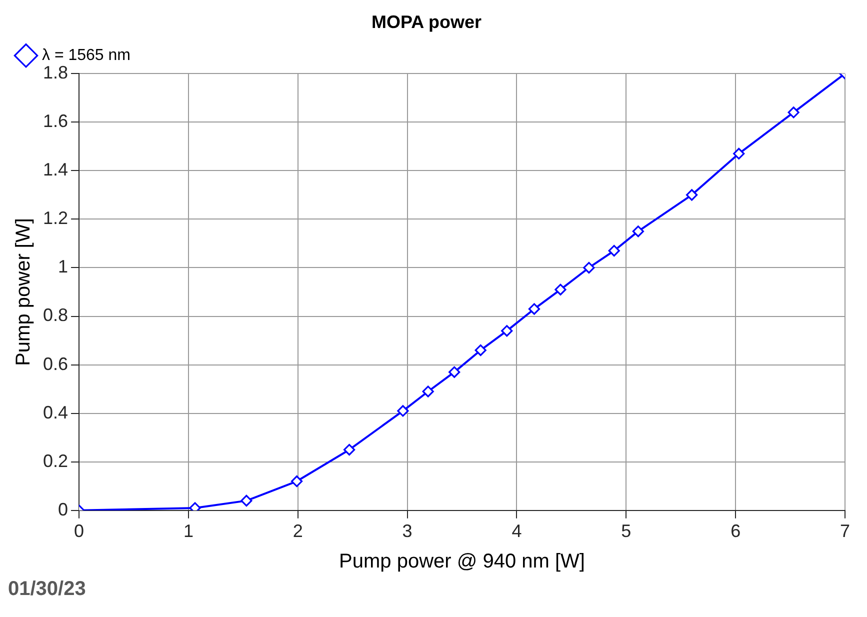  What do you see at coordinates (63, 266) in the screenshot?
I see `y-tick-label: 1` at bounding box center [63, 266].